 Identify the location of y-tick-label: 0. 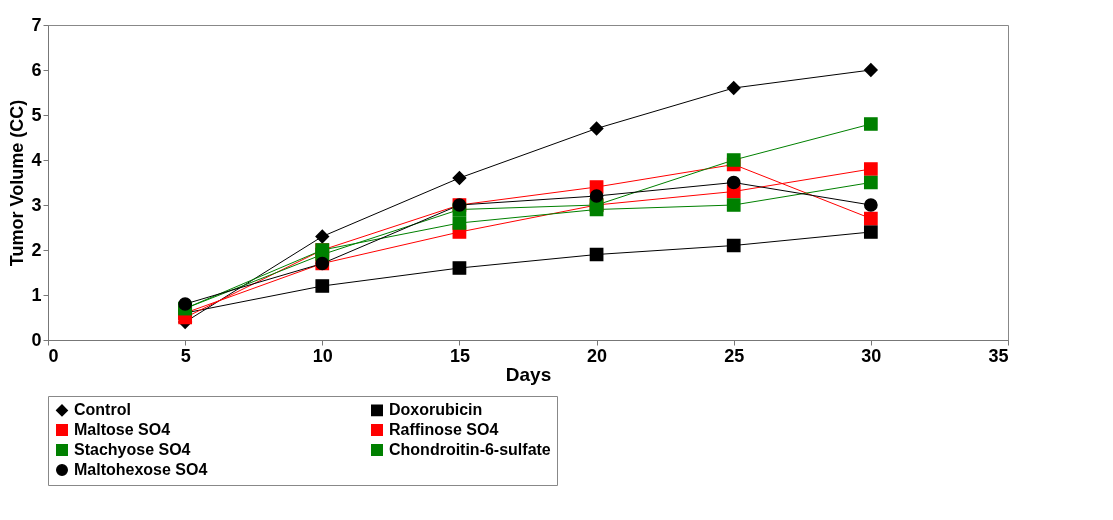
(36, 339).